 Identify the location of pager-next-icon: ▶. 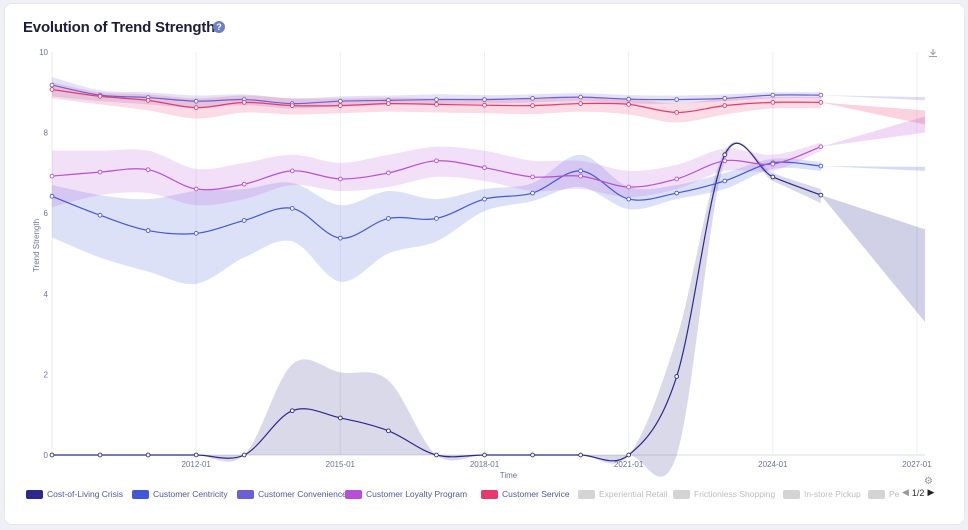
(931, 492).